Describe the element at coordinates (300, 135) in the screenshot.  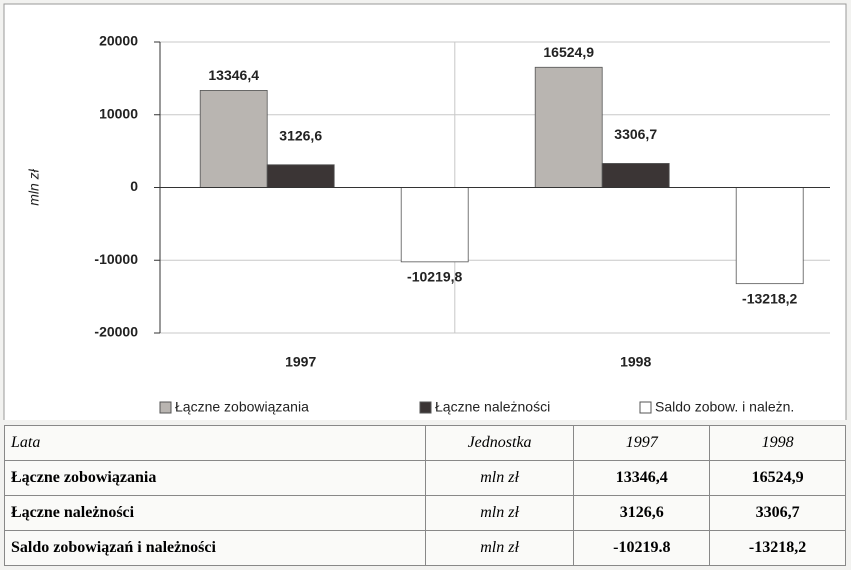
I see `value-label: 3126,6` at that location.